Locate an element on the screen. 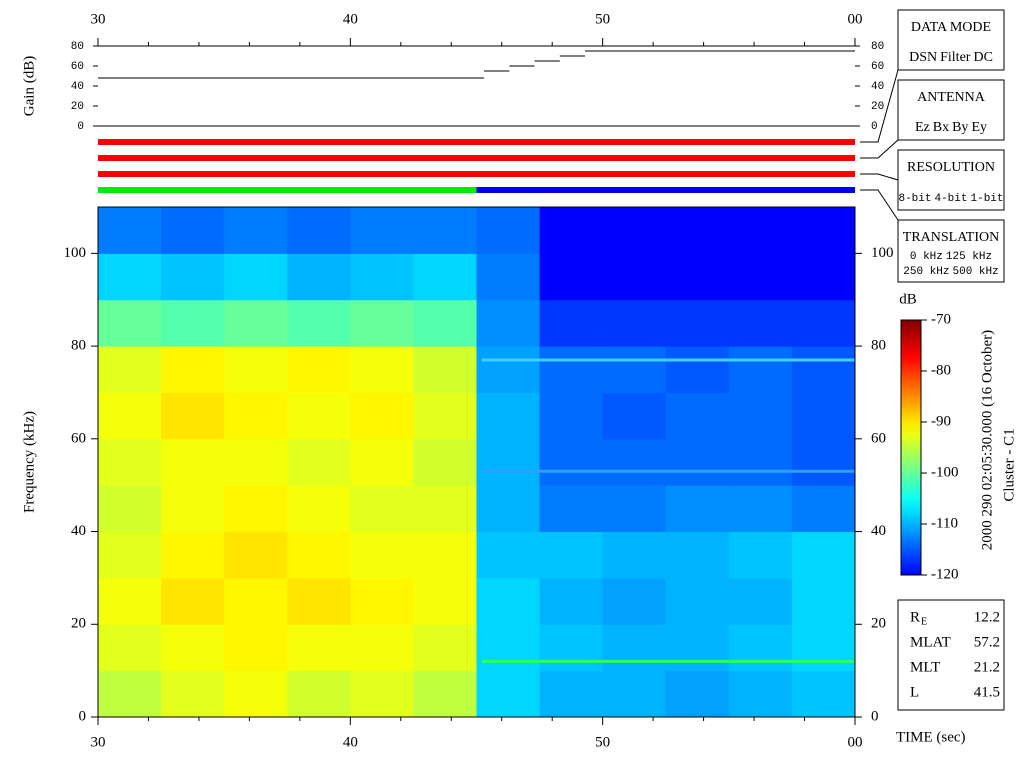 This screenshot has height=768, width=1024. spacecraft-text: Cluster - C1 is located at coordinates (1009, 464).